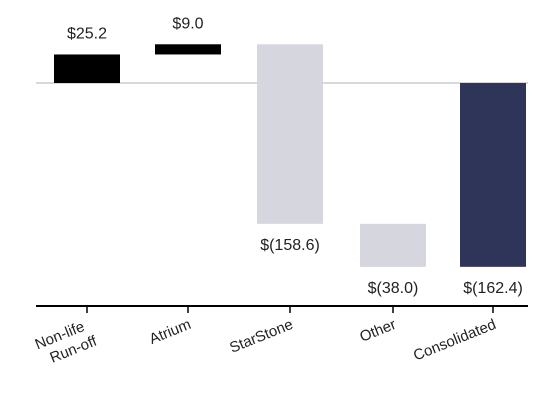 This screenshot has width=537, height=412. Describe the element at coordinates (290, 245) in the screenshot. I see `value-label-2: $(158.6)` at that location.